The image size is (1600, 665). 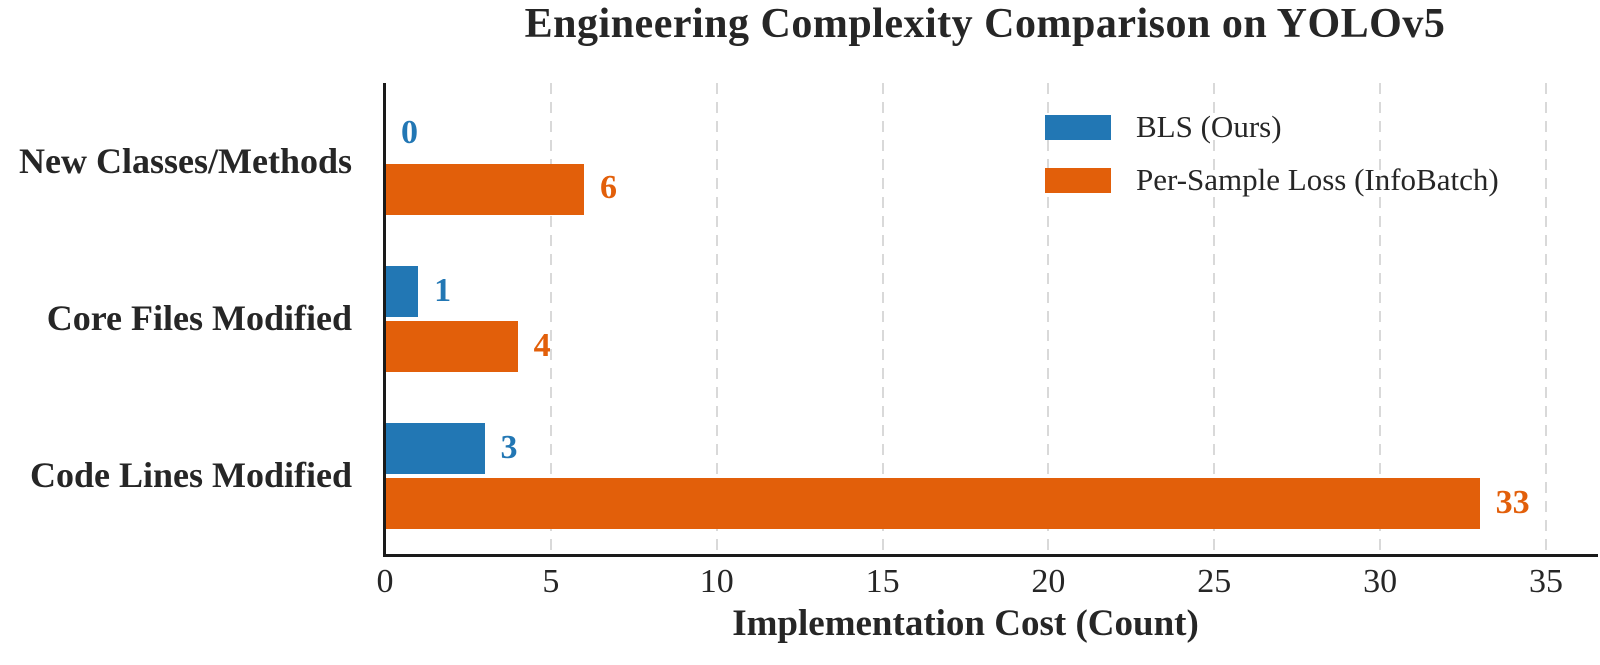 What do you see at coordinates (443, 290) in the screenshot?
I see `value-label-bls-2: 1` at bounding box center [443, 290].